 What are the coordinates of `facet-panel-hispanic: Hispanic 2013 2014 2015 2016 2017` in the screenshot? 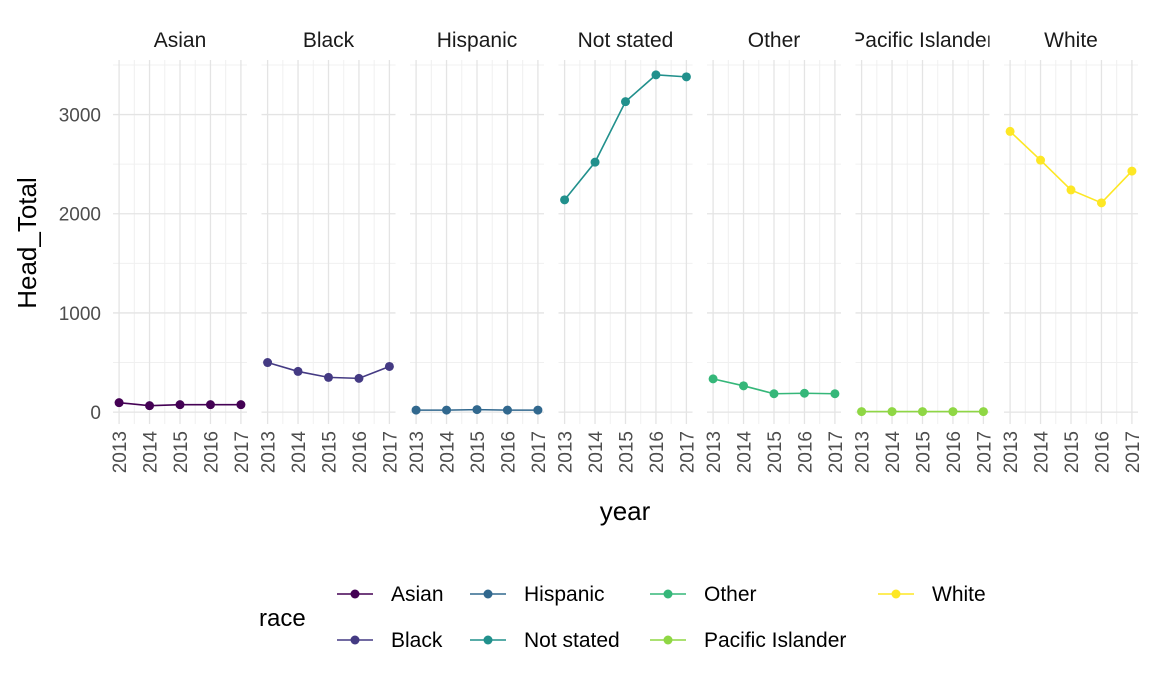 It's located at (478, 251).